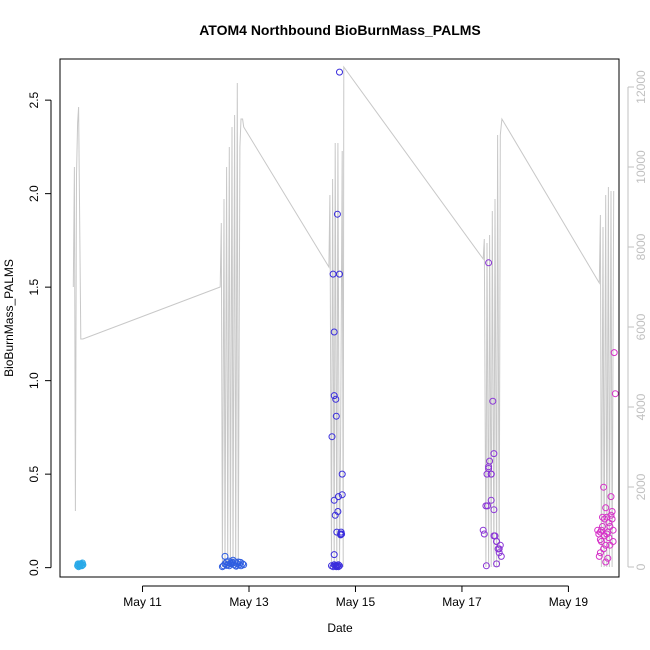  What do you see at coordinates (641, 486) in the screenshot?
I see `y2-tick-label: 2000` at bounding box center [641, 486].